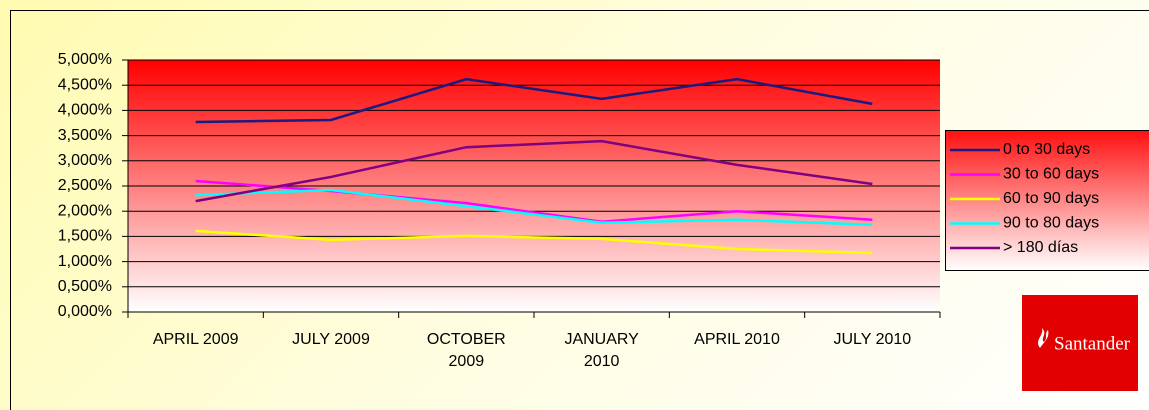 The height and width of the screenshot is (410, 1149). I want to click on legend-label: 90 to 80 days, so click(1051, 223).